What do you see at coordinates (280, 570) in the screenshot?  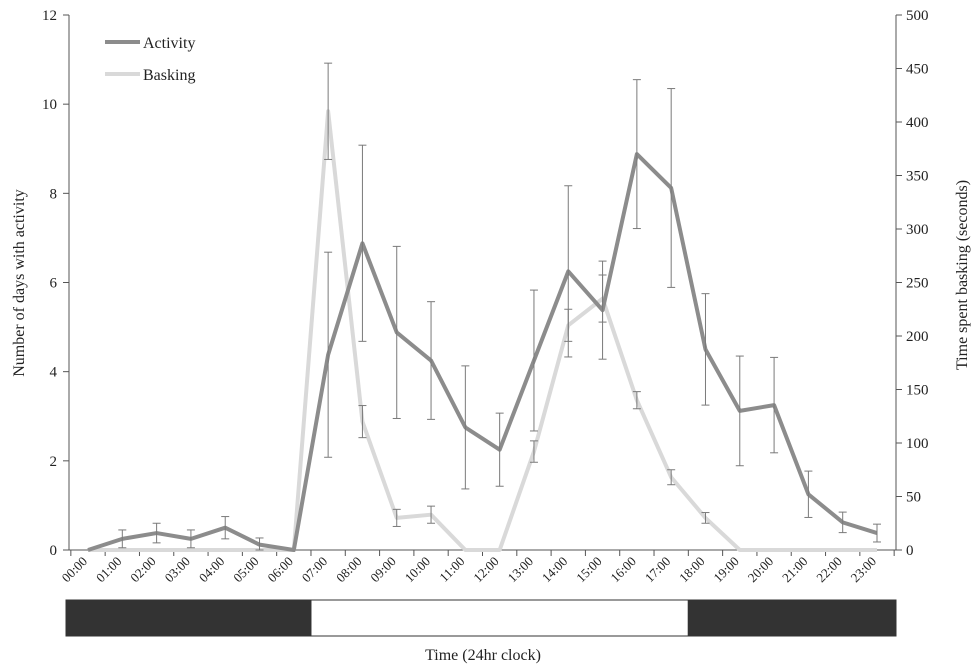 I see `x-tick-label: 06:00` at bounding box center [280, 570].